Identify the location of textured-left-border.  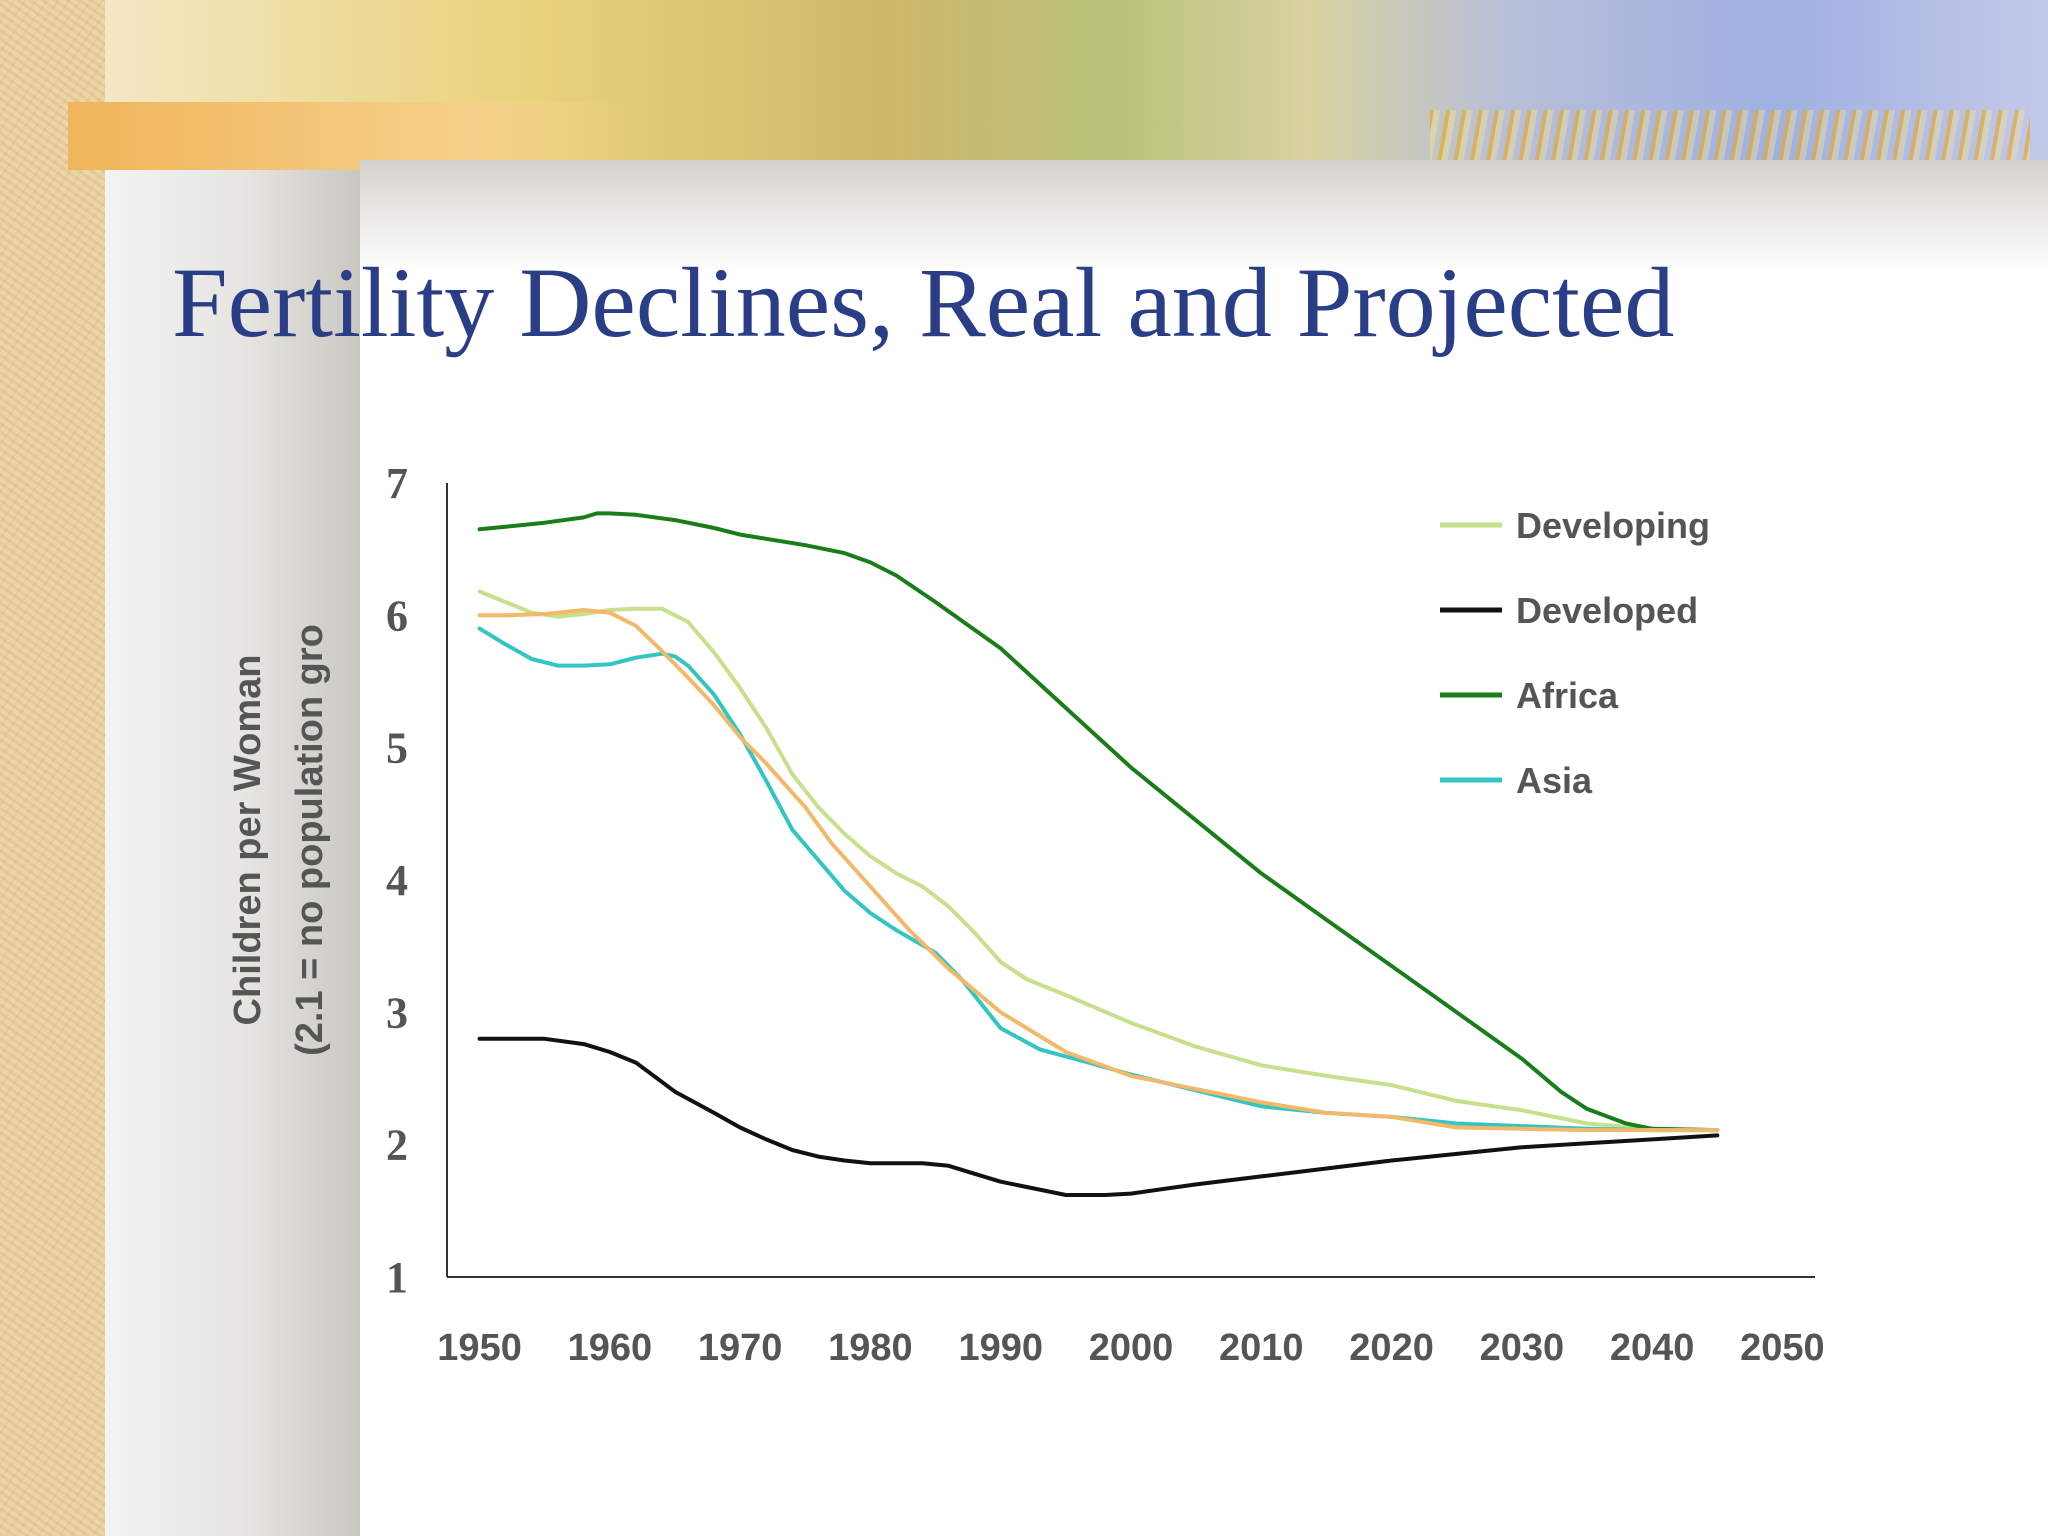
(52, 768).